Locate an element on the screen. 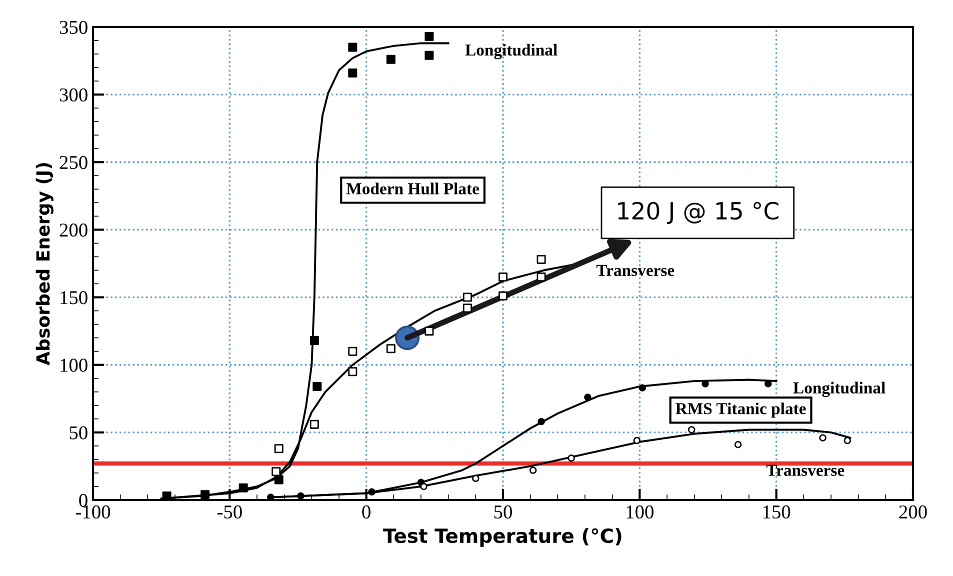 The height and width of the screenshot is (576, 953). x-tick-label: 150 is located at coordinates (776, 512).